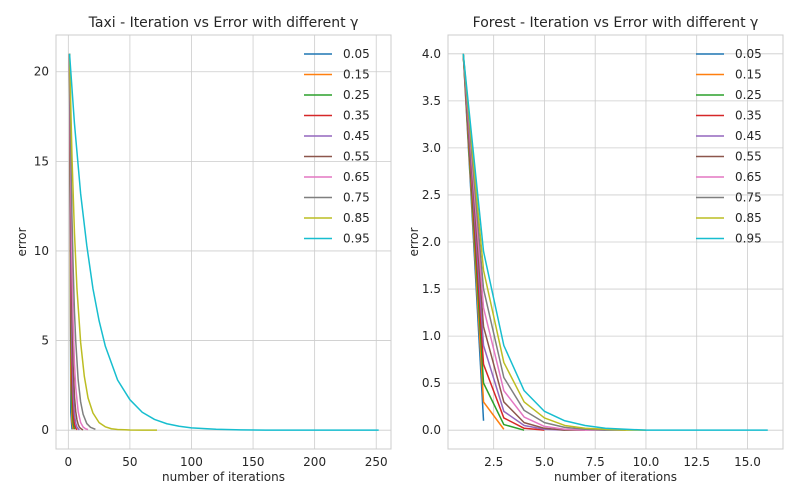 The height and width of the screenshot is (500, 800). What do you see at coordinates (41, 251) in the screenshot?
I see `y-tick-label: 10` at bounding box center [41, 251].